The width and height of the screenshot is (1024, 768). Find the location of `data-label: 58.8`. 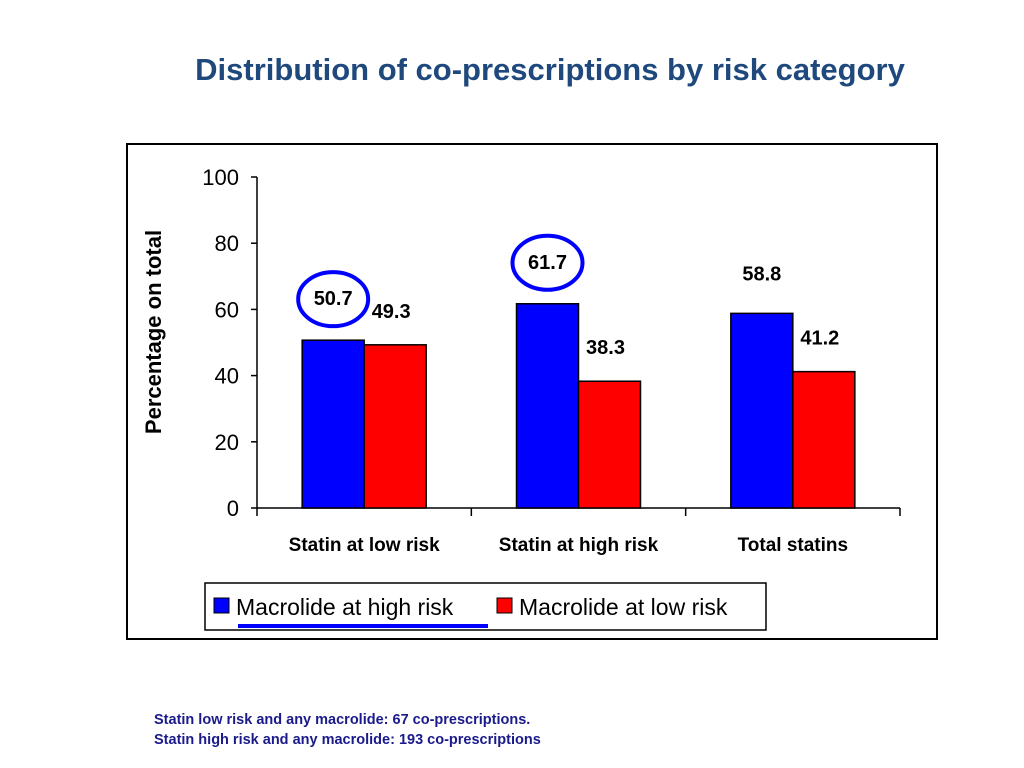

data-label: 58.8 is located at coordinates (761, 274).